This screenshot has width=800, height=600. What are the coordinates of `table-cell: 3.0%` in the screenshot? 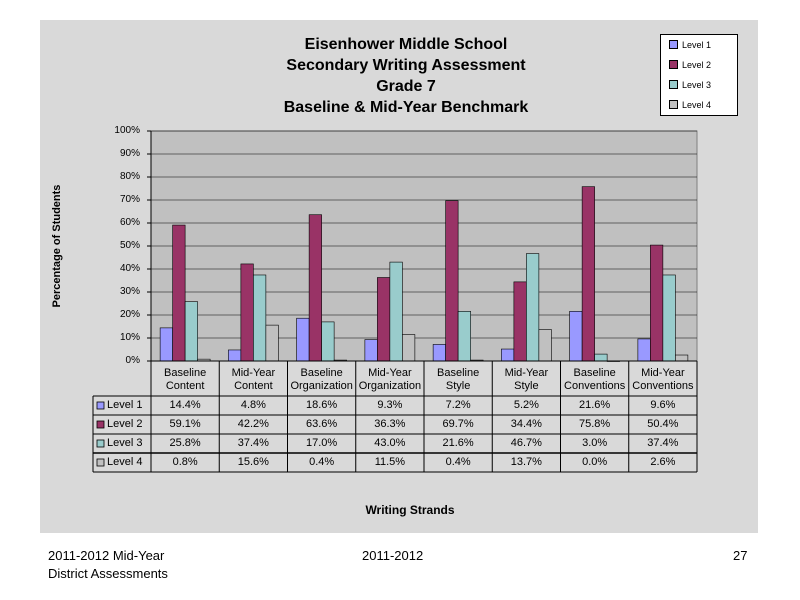 It's located at (595, 443).